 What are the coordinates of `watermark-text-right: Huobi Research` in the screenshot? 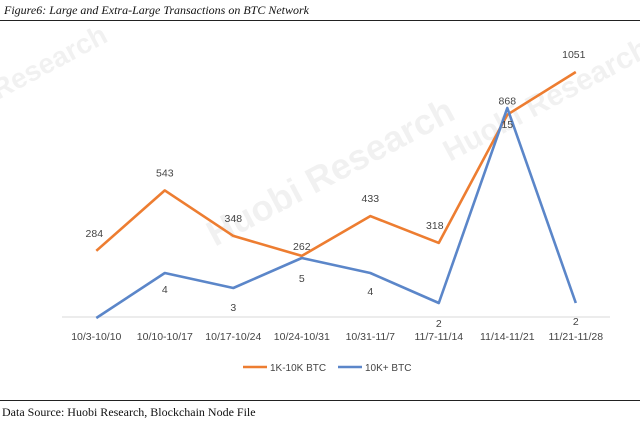 It's located at (539, 100).